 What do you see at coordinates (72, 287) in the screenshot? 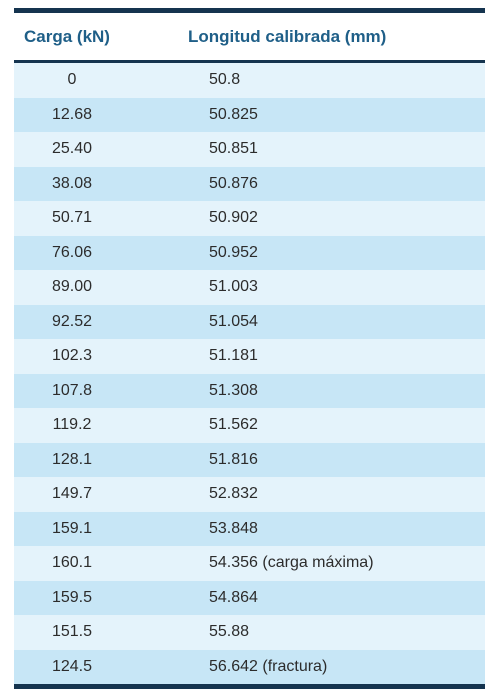
I see `load-value: 89.00` at bounding box center [72, 287].